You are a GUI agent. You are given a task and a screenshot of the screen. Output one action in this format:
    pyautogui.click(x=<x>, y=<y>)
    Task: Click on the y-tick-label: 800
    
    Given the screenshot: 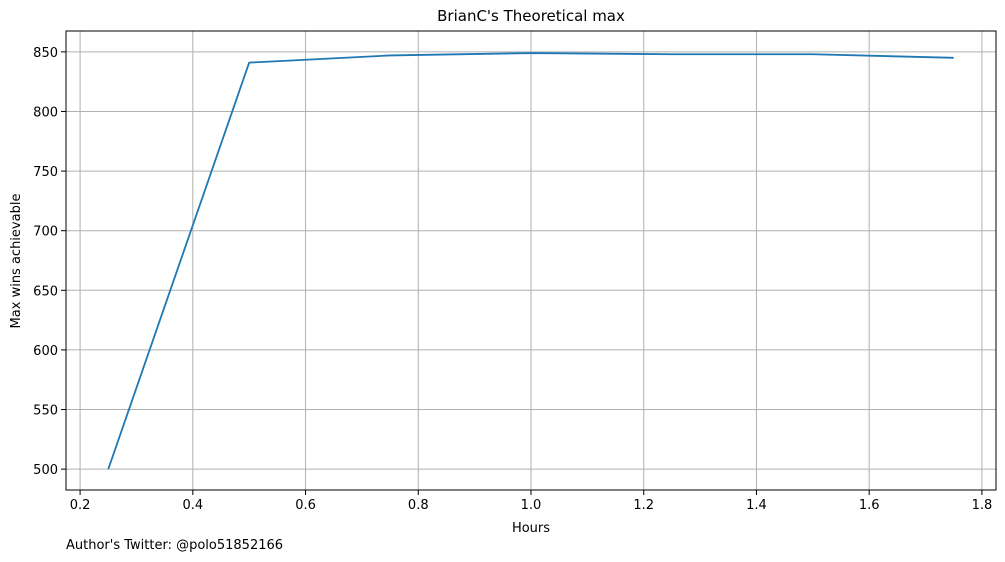 What is the action you would take?
    pyautogui.click(x=45, y=112)
    